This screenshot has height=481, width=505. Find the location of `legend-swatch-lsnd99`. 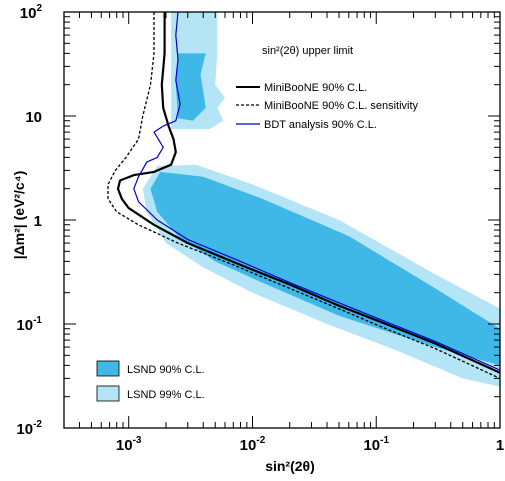

legend-swatch-lsnd99 is located at coordinates (108, 393).